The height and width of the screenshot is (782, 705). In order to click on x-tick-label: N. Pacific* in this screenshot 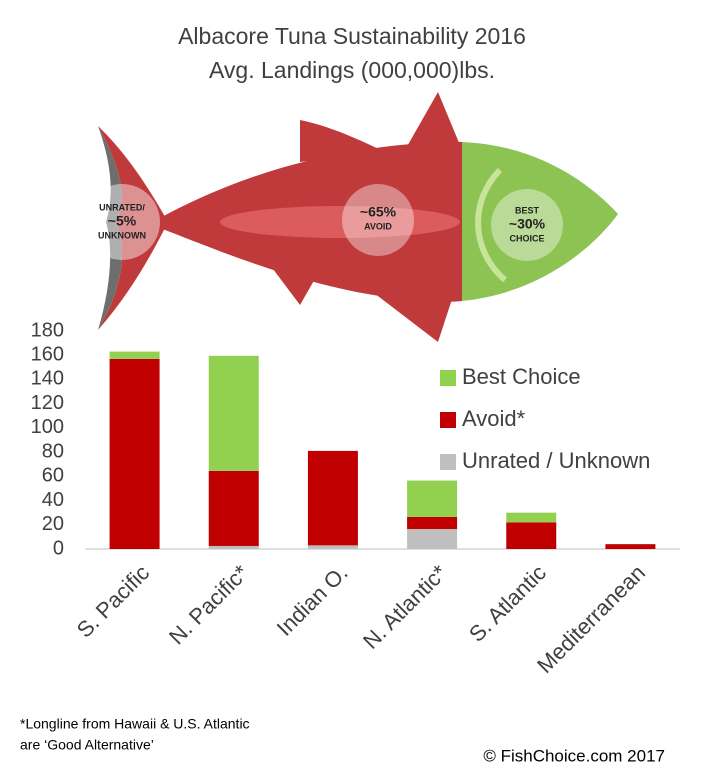, I will do `click(209, 605)`.